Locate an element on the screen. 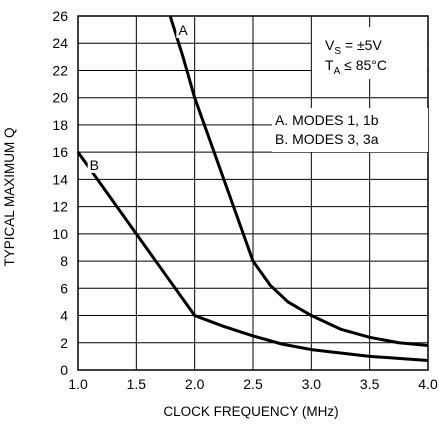 This screenshot has width=439, height=426. x-tick-label: 2.0 is located at coordinates (195, 384).